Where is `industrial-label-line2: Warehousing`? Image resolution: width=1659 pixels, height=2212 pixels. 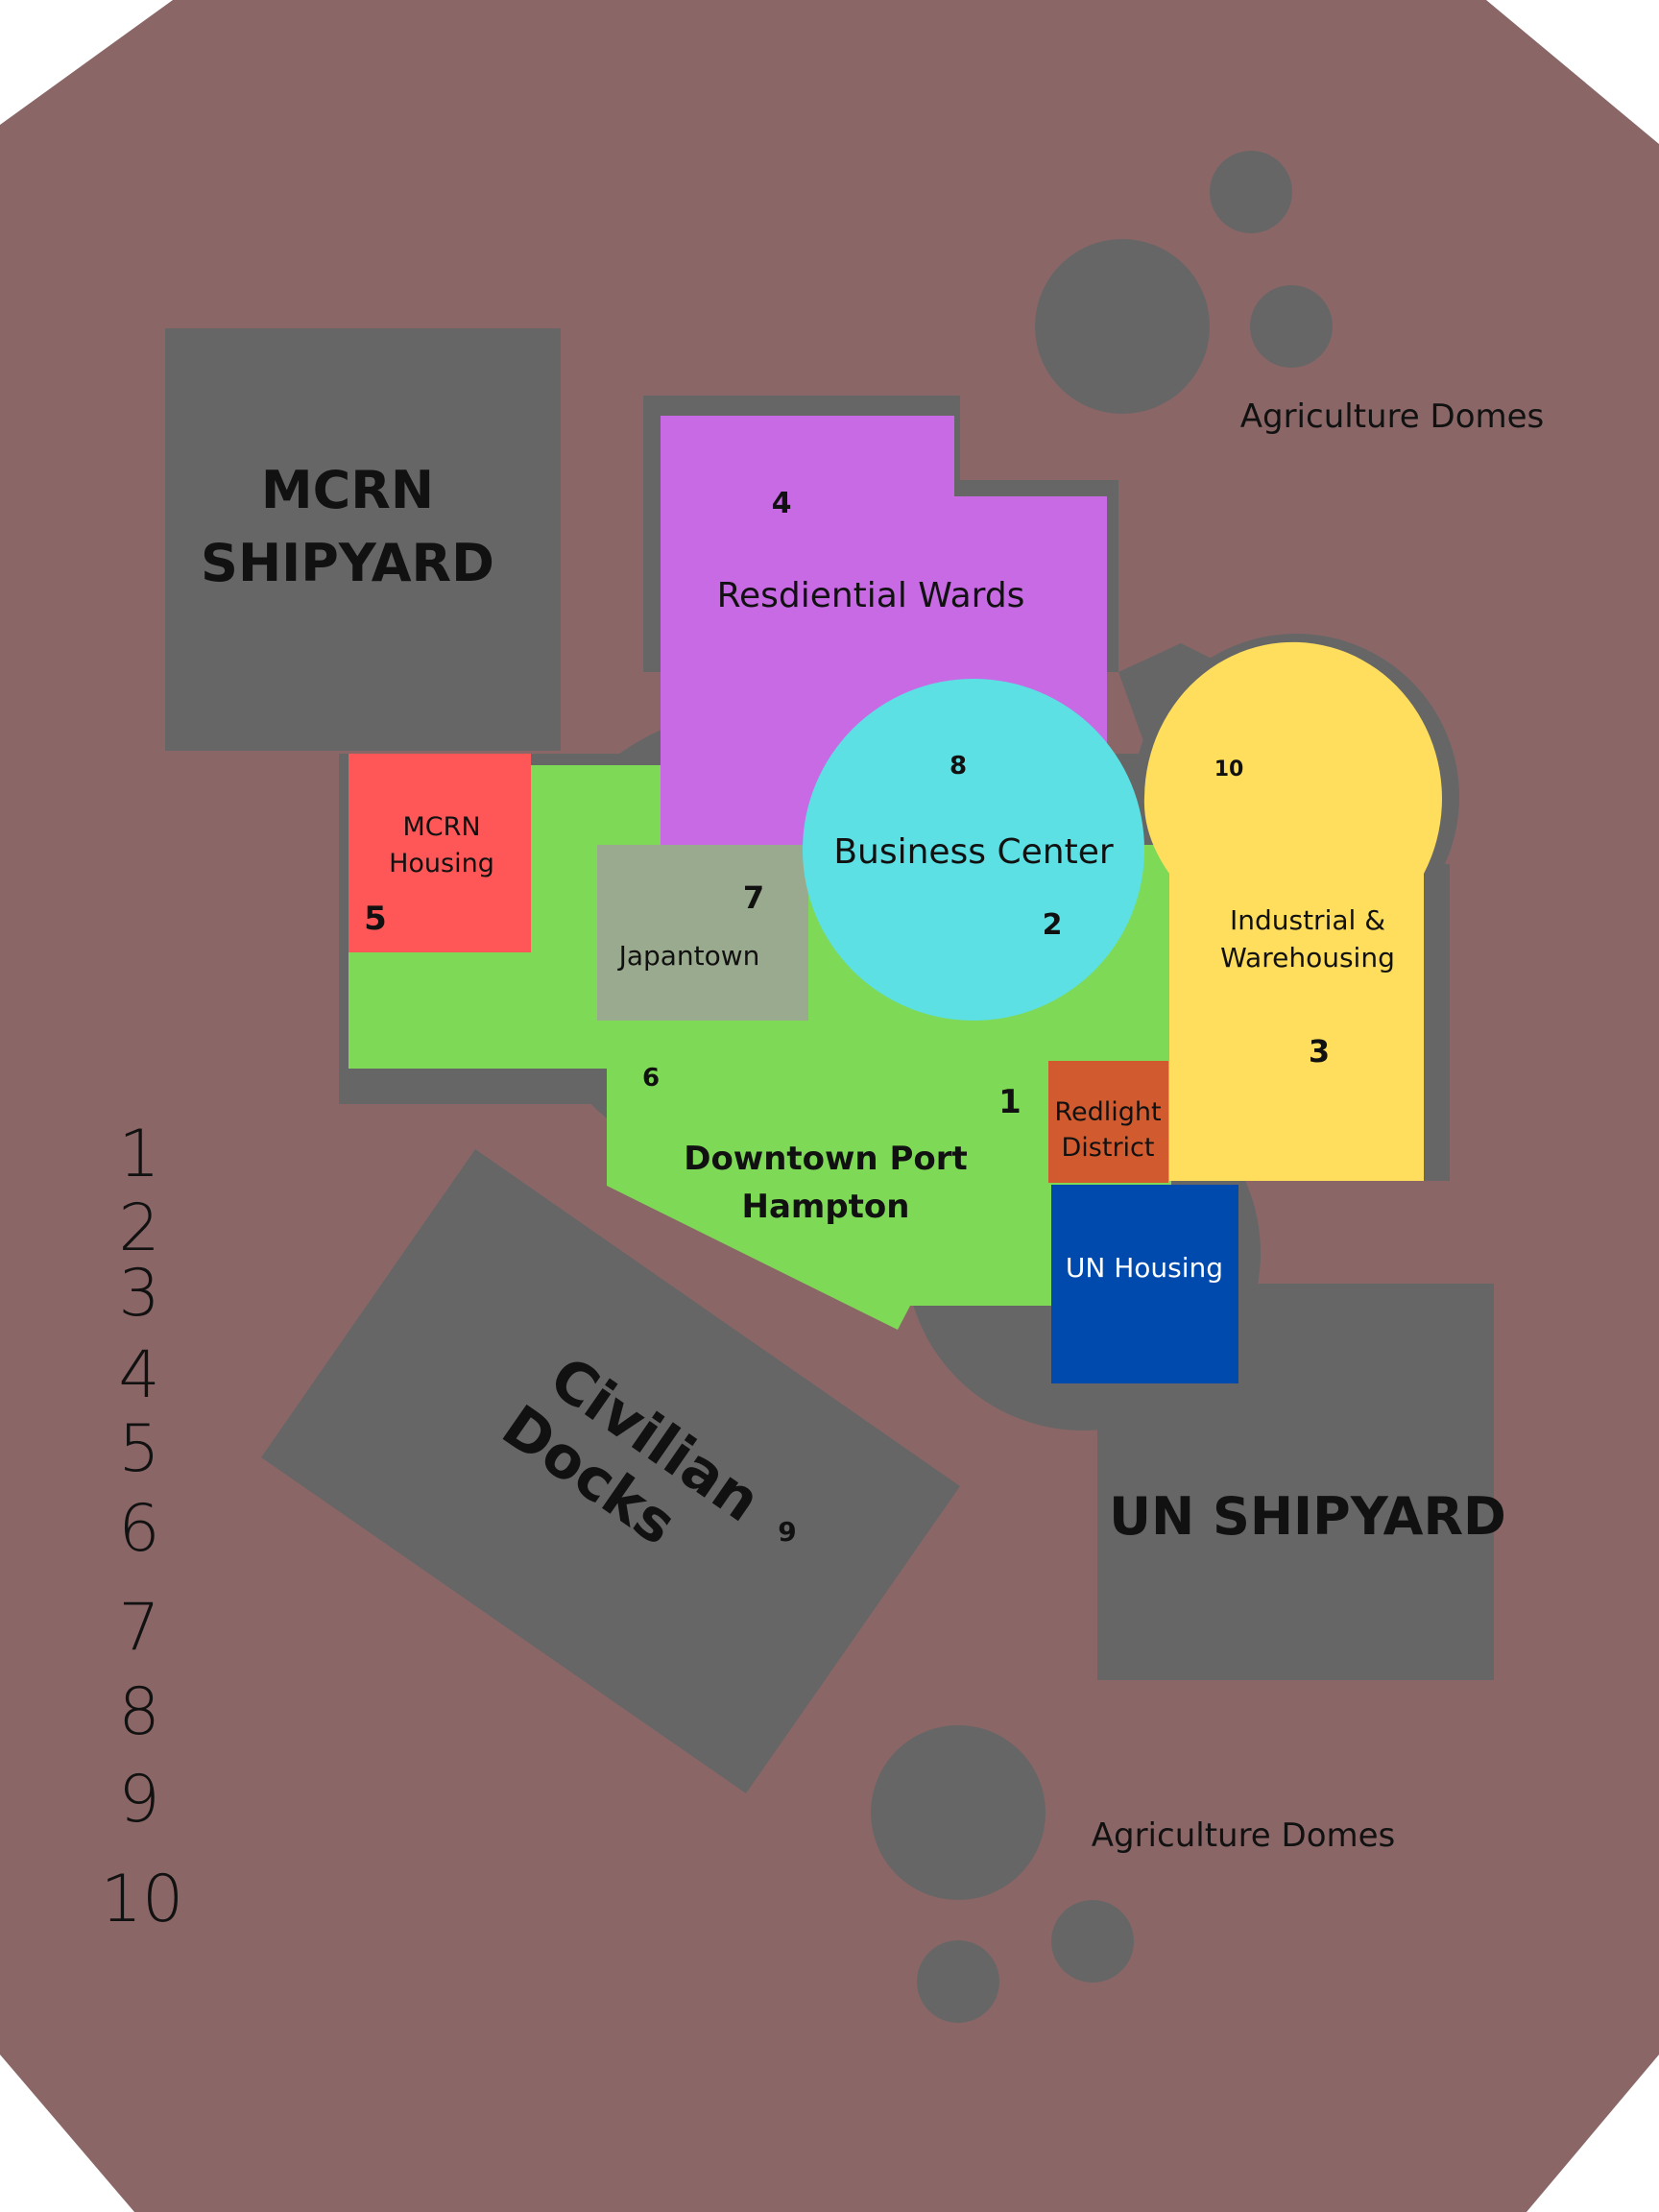
industrial-label-line2: Warehousing is located at coordinates (1307, 958).